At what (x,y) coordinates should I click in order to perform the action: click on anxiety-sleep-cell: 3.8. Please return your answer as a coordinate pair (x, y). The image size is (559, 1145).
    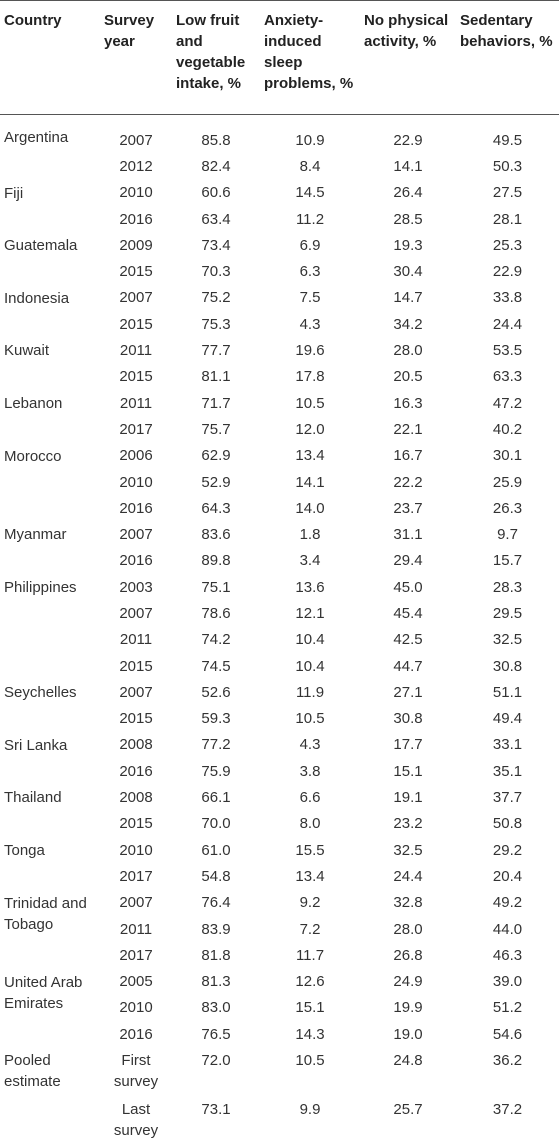
    Looking at the image, I should click on (310, 771).